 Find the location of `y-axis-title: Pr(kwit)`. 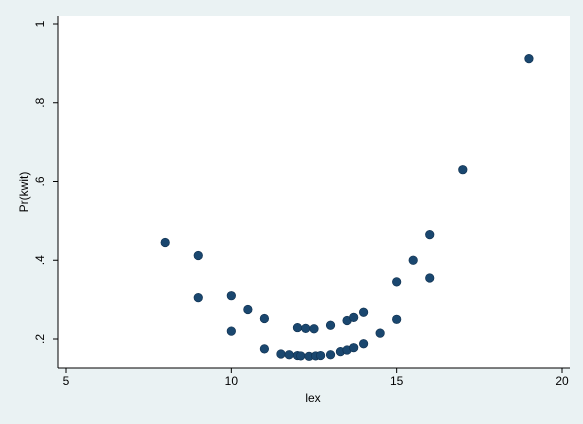

y-axis-title: Pr(kwit) is located at coordinates (24, 192).